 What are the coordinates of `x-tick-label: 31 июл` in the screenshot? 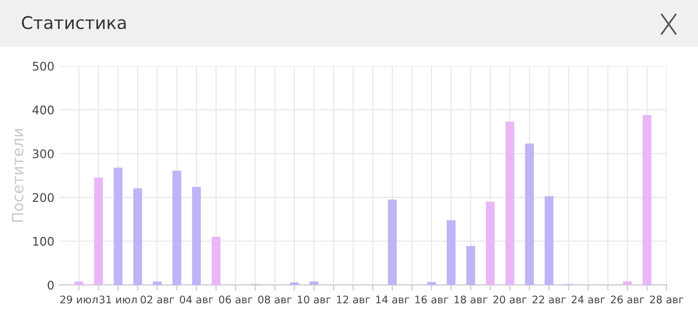 It's located at (118, 300).